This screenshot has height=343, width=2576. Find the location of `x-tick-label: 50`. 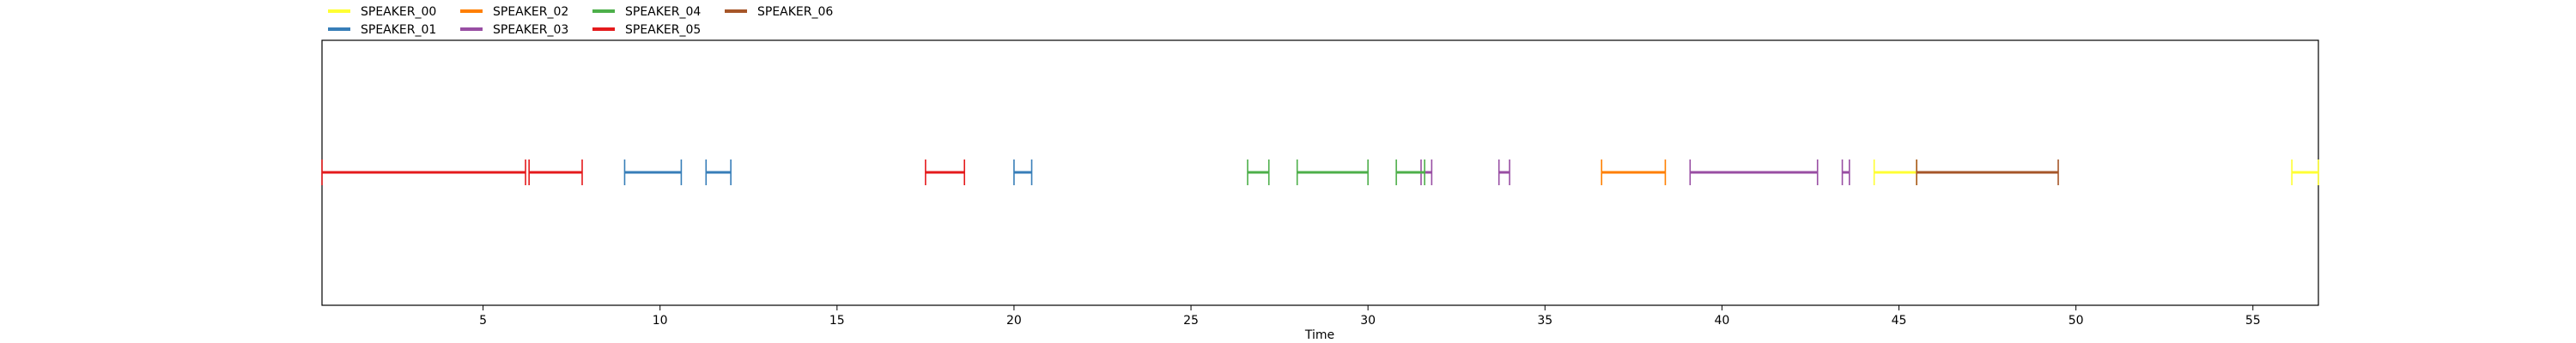

x-tick-label: 50 is located at coordinates (2076, 321).